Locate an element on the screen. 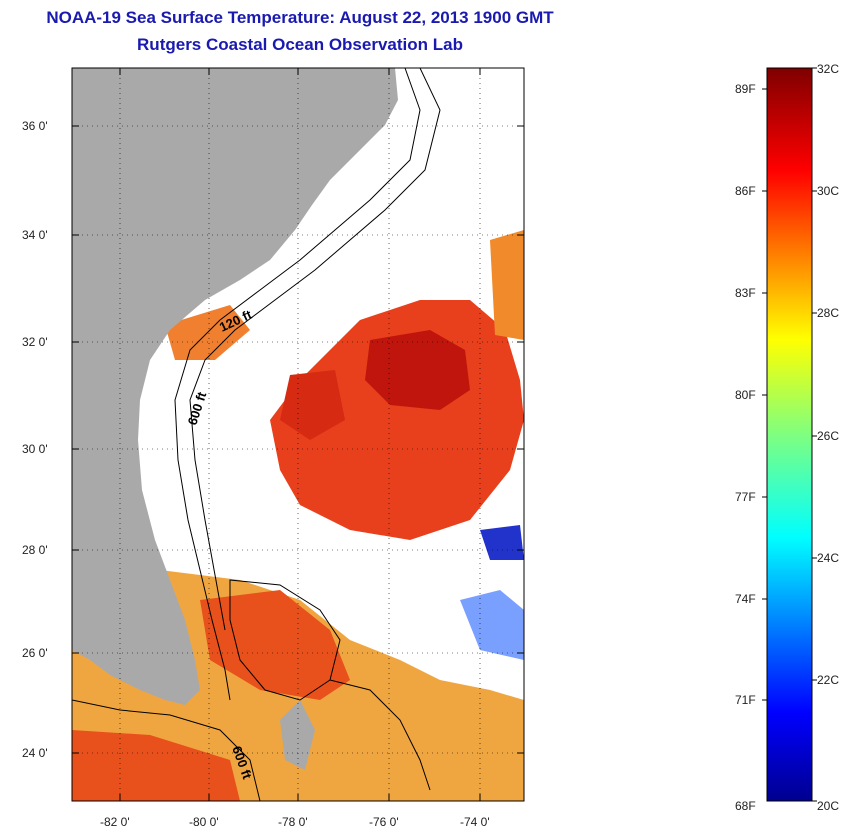 Image resolution: width=849 pixels, height=832 pixels. colorbar-label-74f: 74F is located at coordinates (745, 599).